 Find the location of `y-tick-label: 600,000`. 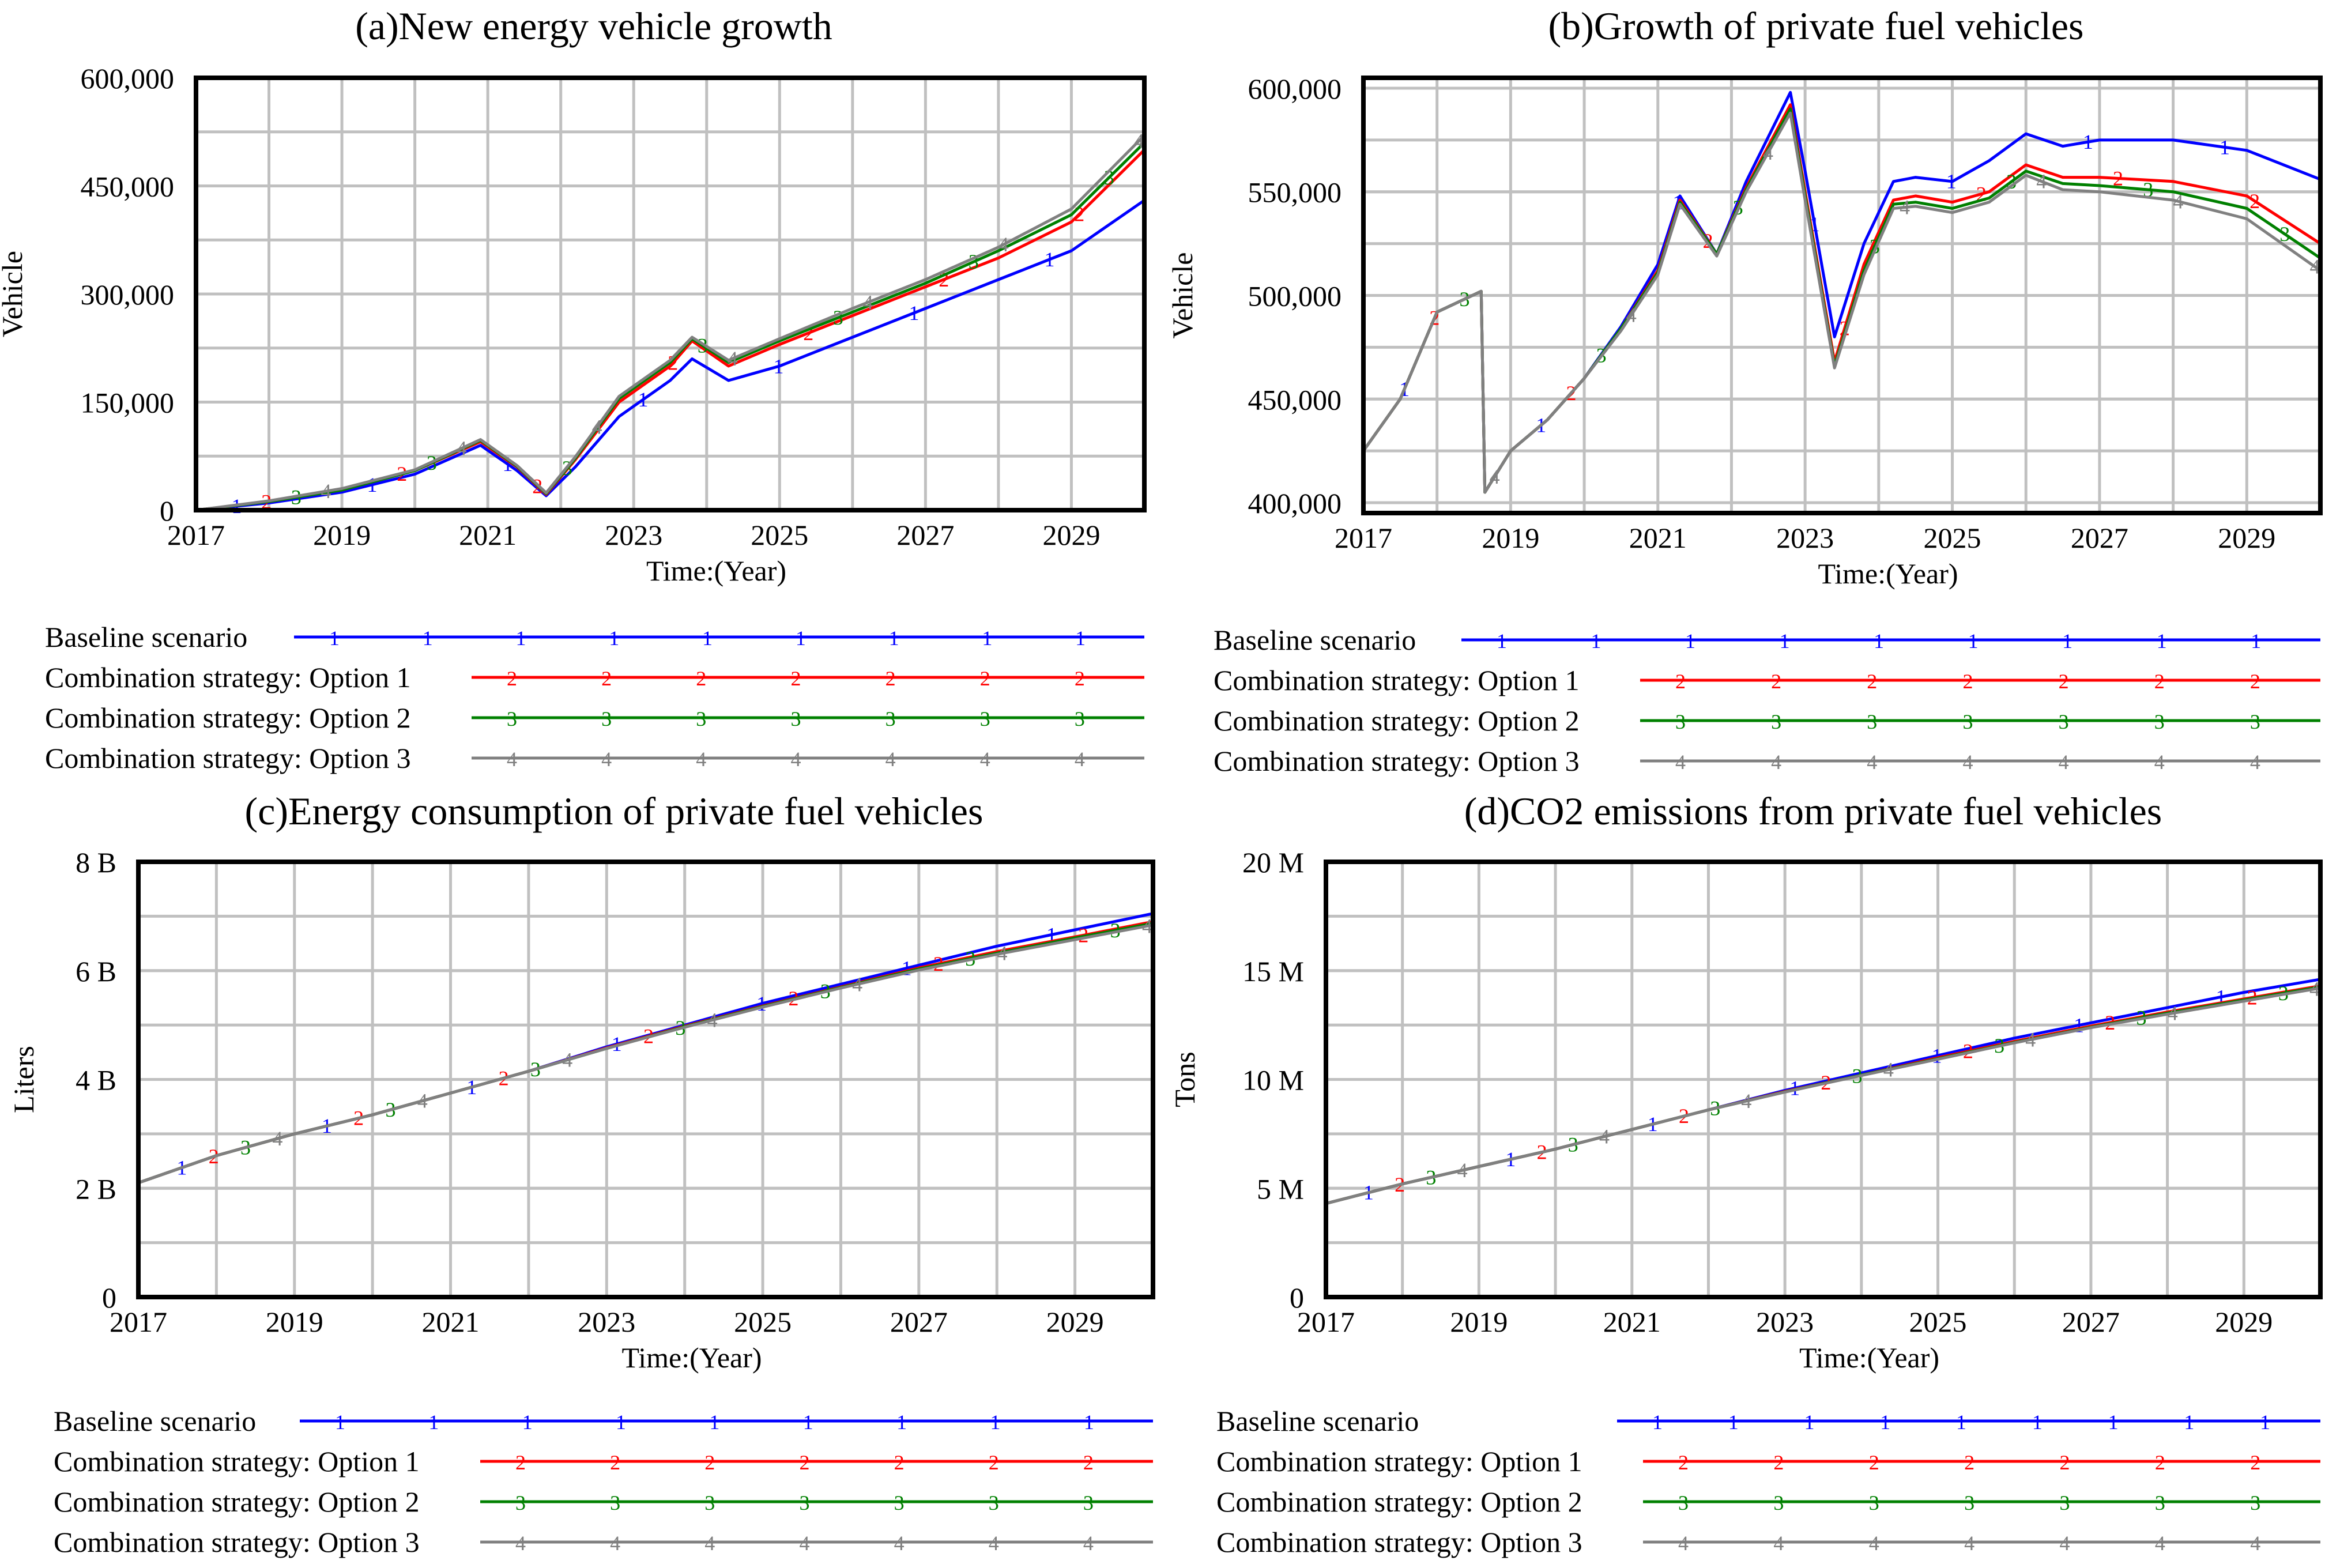

y-tick-label: 600,000 is located at coordinates (1295, 89).